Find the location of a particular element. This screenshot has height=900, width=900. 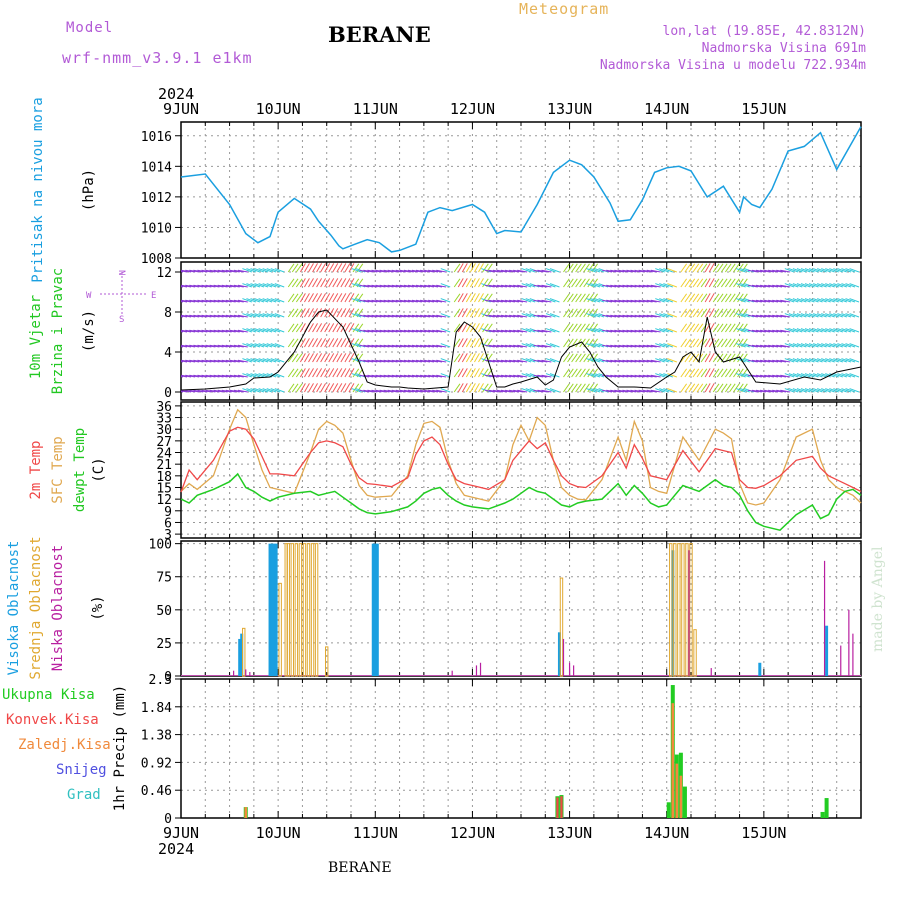

cloud-bar-visoka is located at coordinates (375, 609).